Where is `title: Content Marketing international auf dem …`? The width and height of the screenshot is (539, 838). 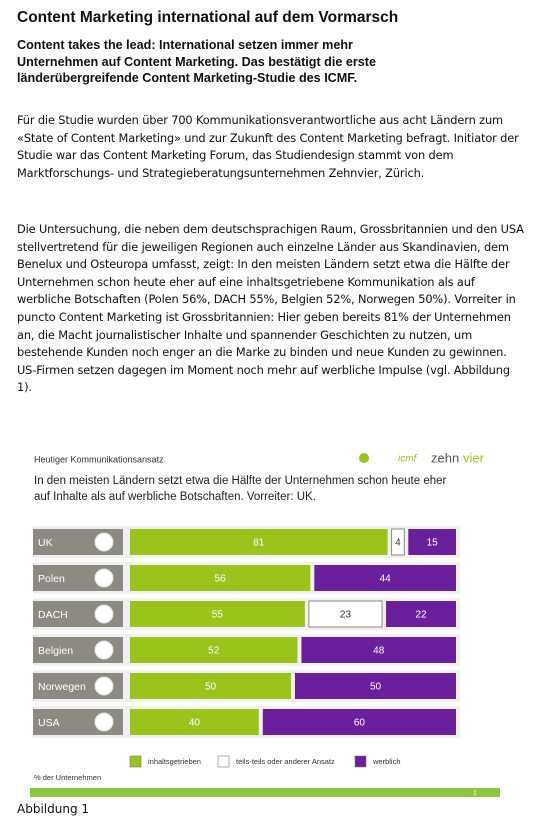 title: Content Marketing international auf dem … is located at coordinates (208, 17).